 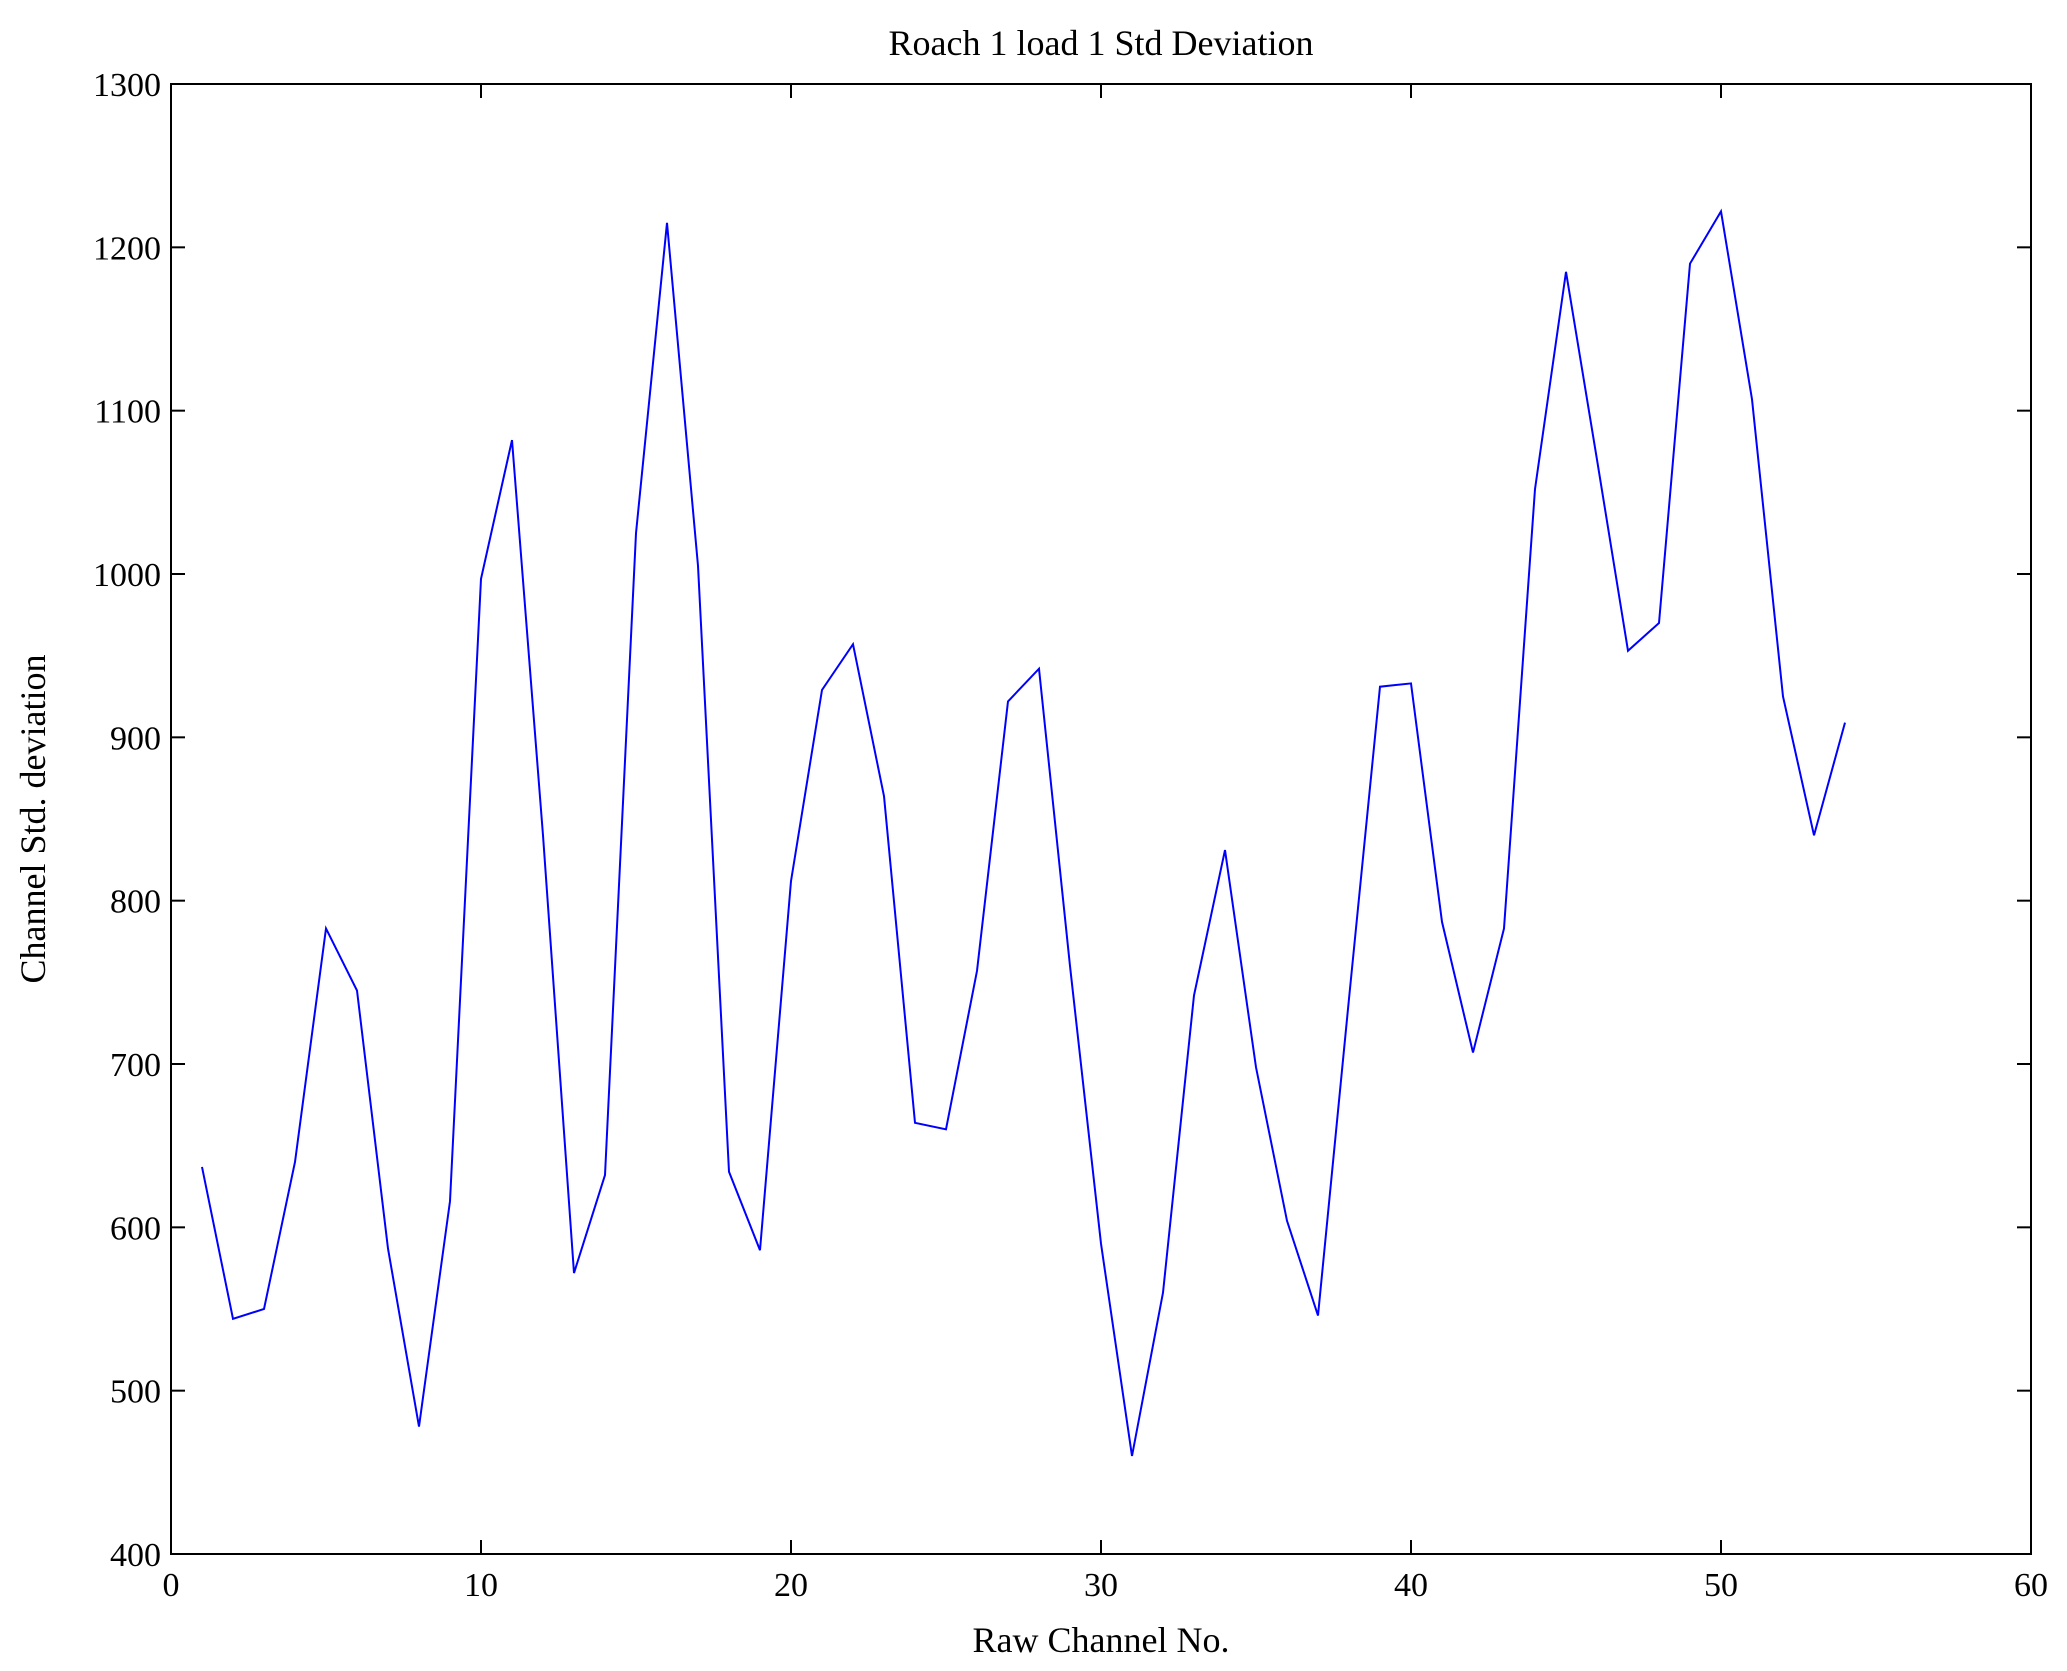 I want to click on x-tick-label: 40, so click(x=1411, y=1585).